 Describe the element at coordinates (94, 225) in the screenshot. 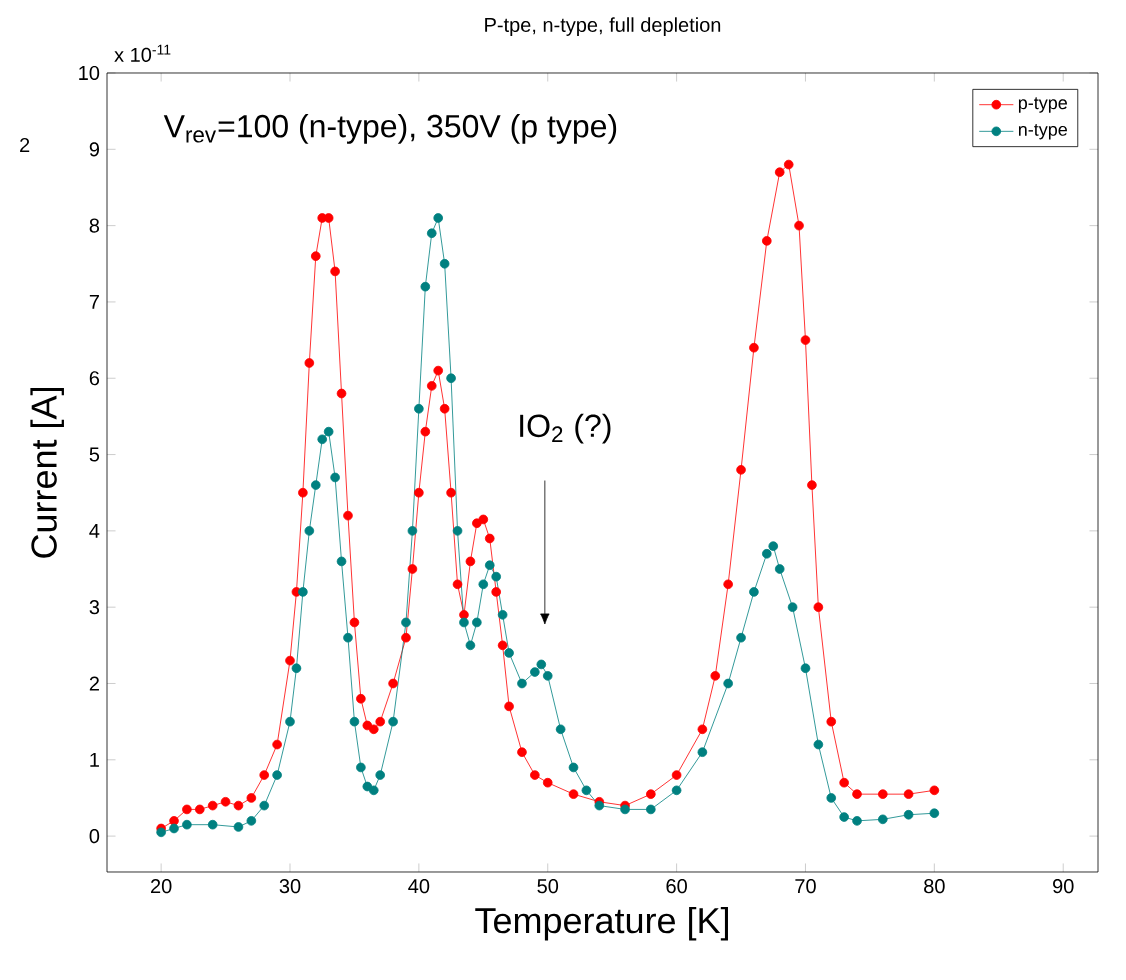

I see `y-tick-label: 8` at that location.